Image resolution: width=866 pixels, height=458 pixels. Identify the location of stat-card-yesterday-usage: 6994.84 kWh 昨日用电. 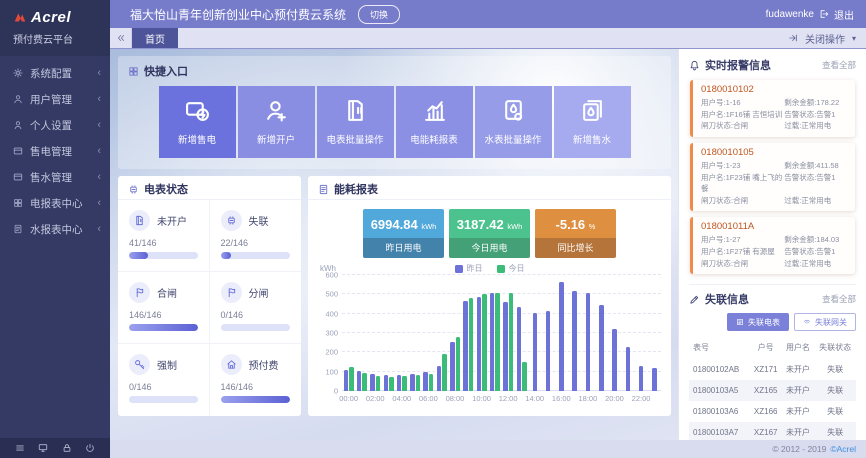
(403, 233).